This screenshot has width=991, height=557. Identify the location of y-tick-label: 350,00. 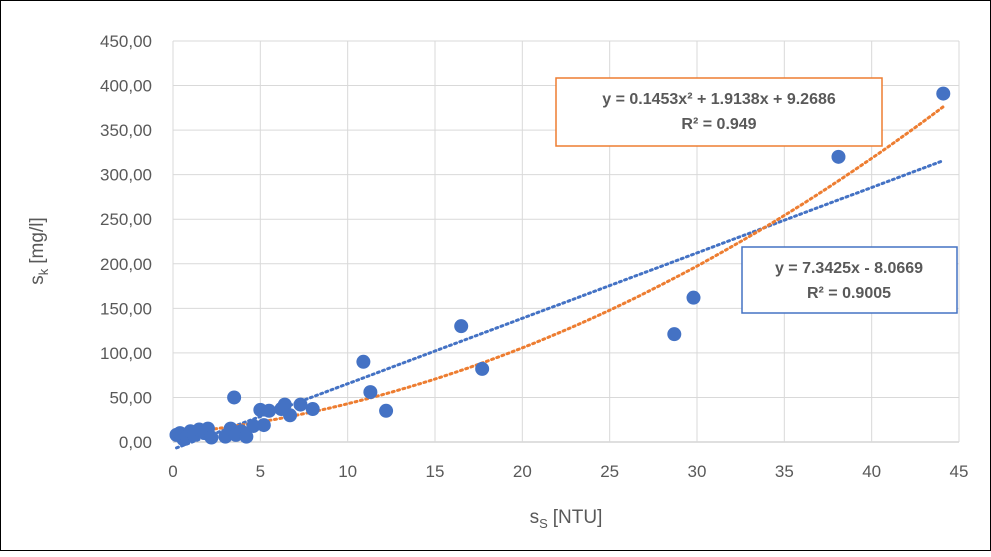
(126, 130).